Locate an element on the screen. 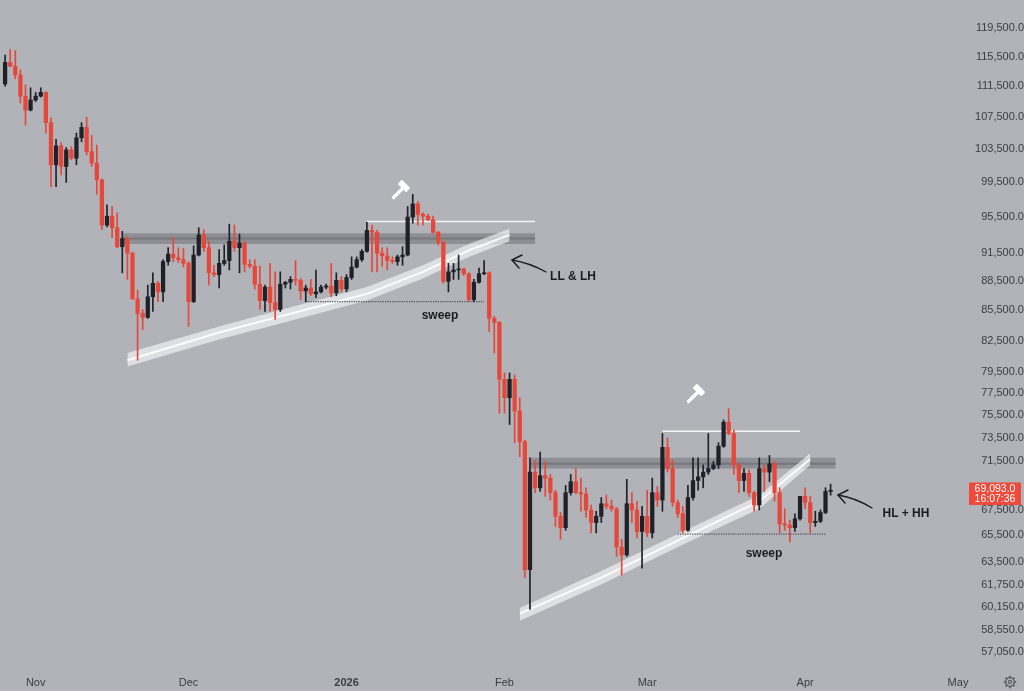 The height and width of the screenshot is (691, 1024). text: 69,093.0 is located at coordinates (995, 487).